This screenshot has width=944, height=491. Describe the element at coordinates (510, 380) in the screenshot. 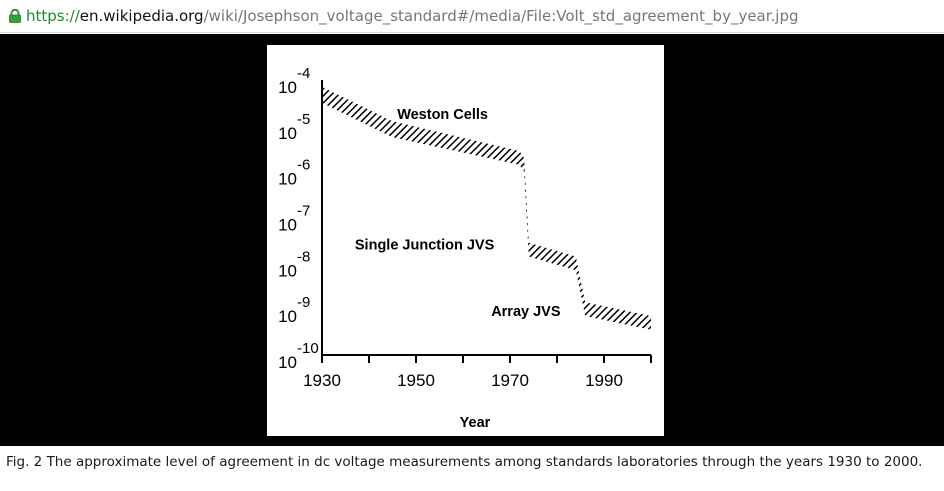

I see `x-tick-label: 1970` at that location.